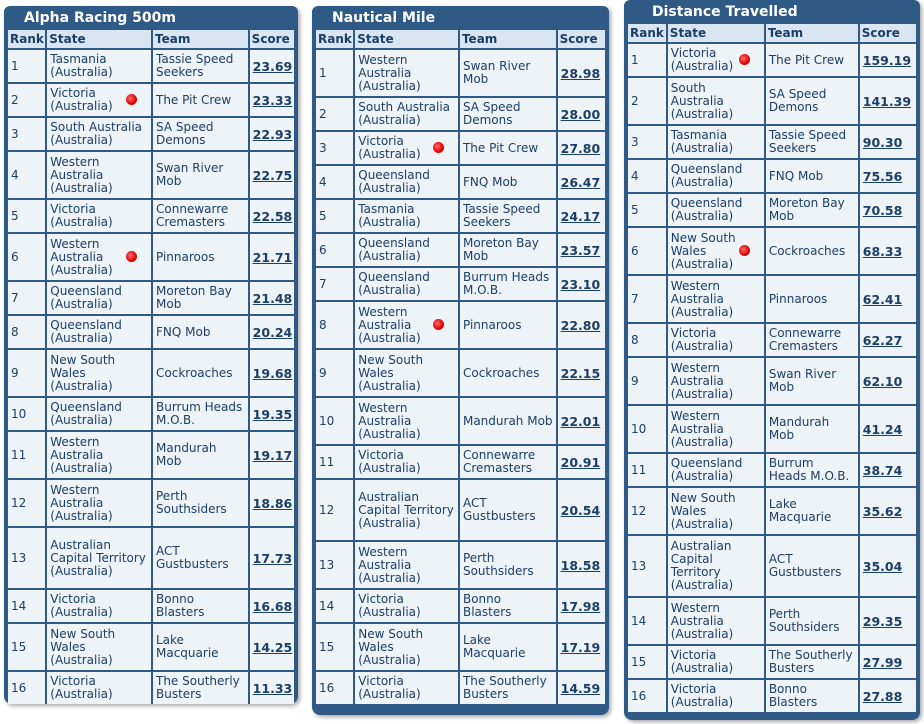  I want to click on score-link: 28.98, so click(581, 73).